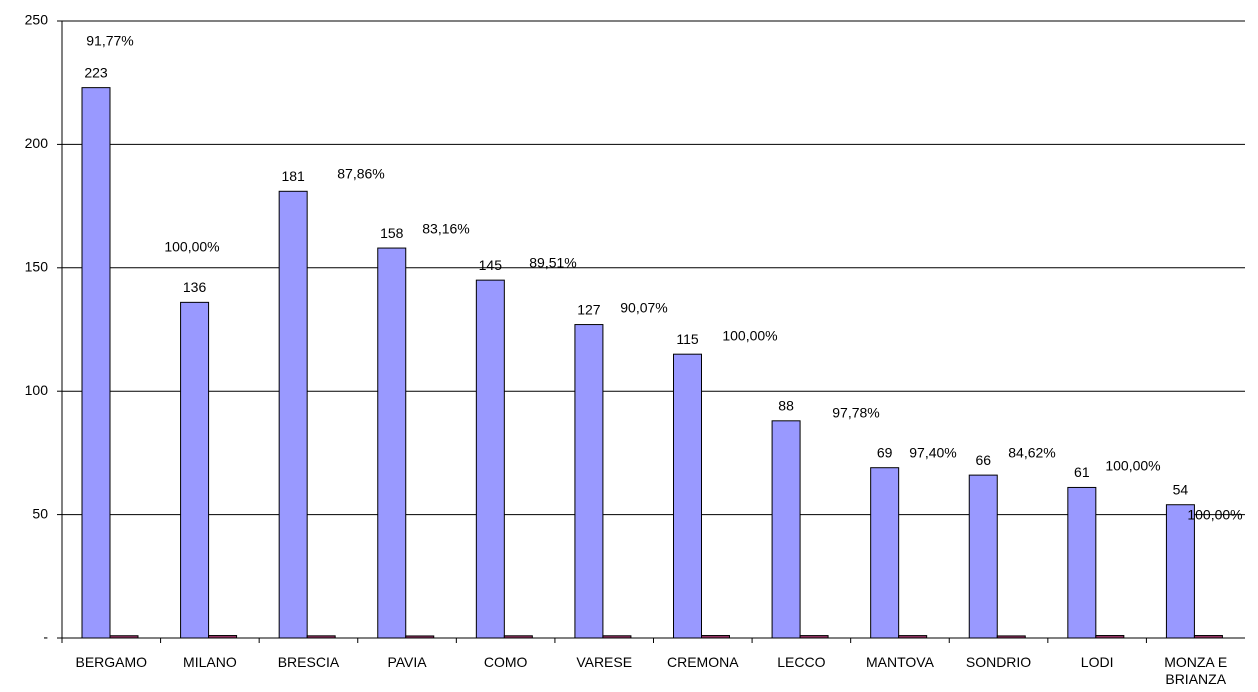 The height and width of the screenshot is (692, 1258). What do you see at coordinates (604, 662) in the screenshot?
I see `x-tick-label: VARESE` at bounding box center [604, 662].